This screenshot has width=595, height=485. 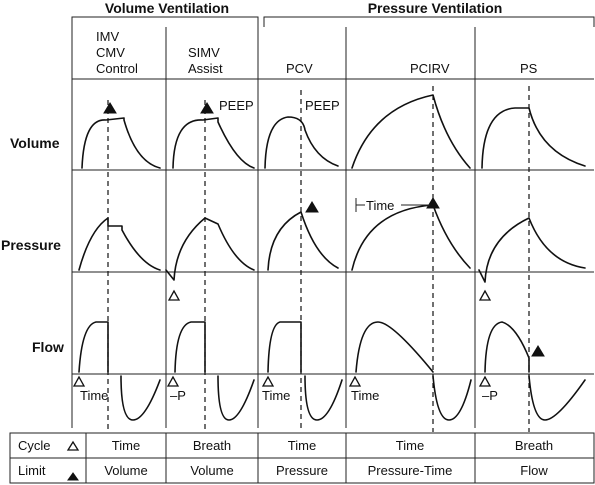 I want to click on flow-wave-col-5-exp, so click(x=557, y=398).